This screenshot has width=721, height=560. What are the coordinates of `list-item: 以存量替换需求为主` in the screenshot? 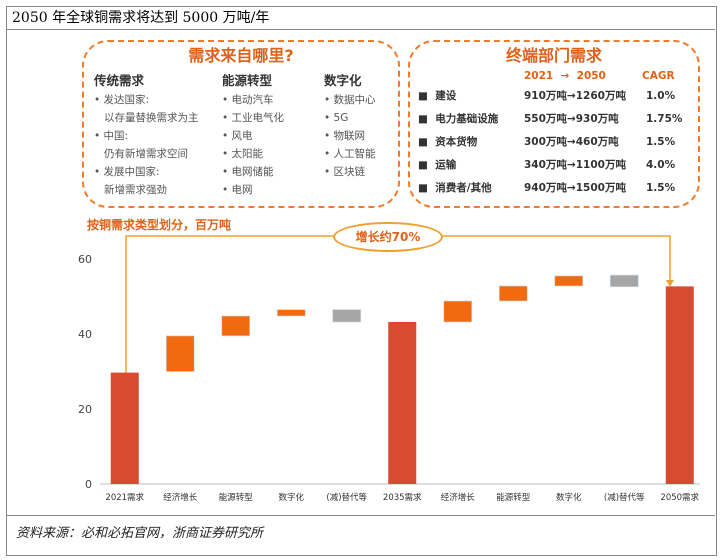 It's located at (146, 118).